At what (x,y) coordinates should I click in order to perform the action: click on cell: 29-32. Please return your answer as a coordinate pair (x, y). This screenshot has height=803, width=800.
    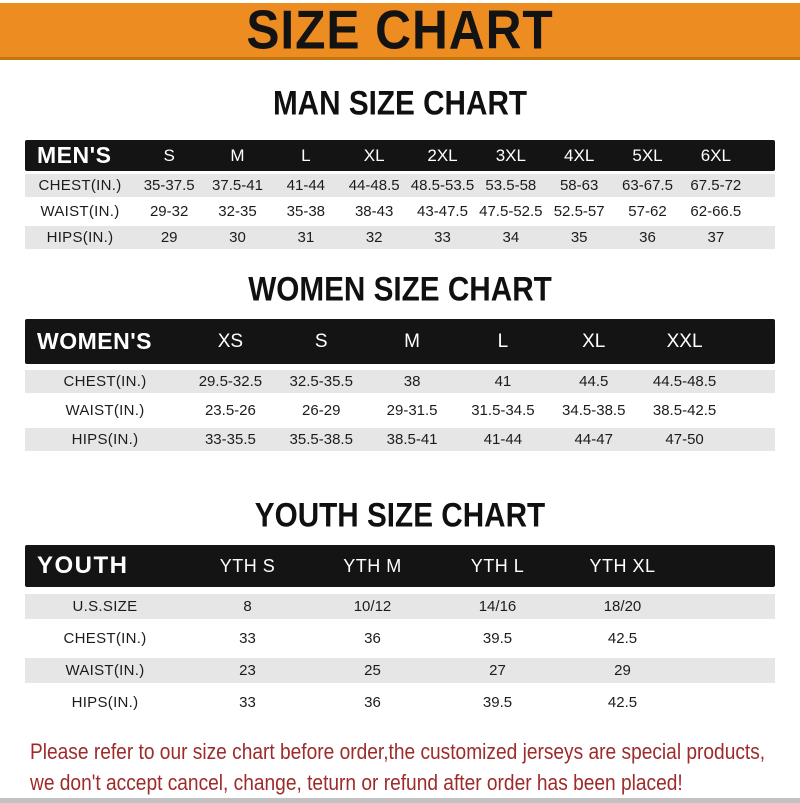
    Looking at the image, I should click on (169, 211).